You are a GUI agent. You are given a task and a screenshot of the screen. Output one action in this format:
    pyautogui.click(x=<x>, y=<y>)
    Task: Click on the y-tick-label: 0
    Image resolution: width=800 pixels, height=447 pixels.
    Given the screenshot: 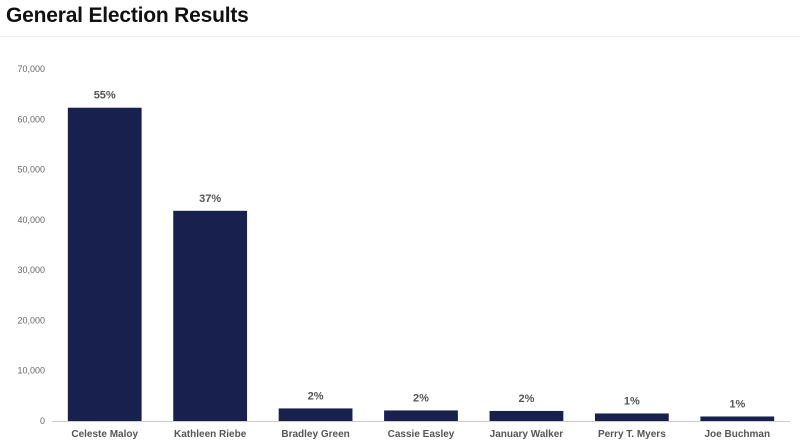 What is the action you would take?
    pyautogui.click(x=42, y=421)
    